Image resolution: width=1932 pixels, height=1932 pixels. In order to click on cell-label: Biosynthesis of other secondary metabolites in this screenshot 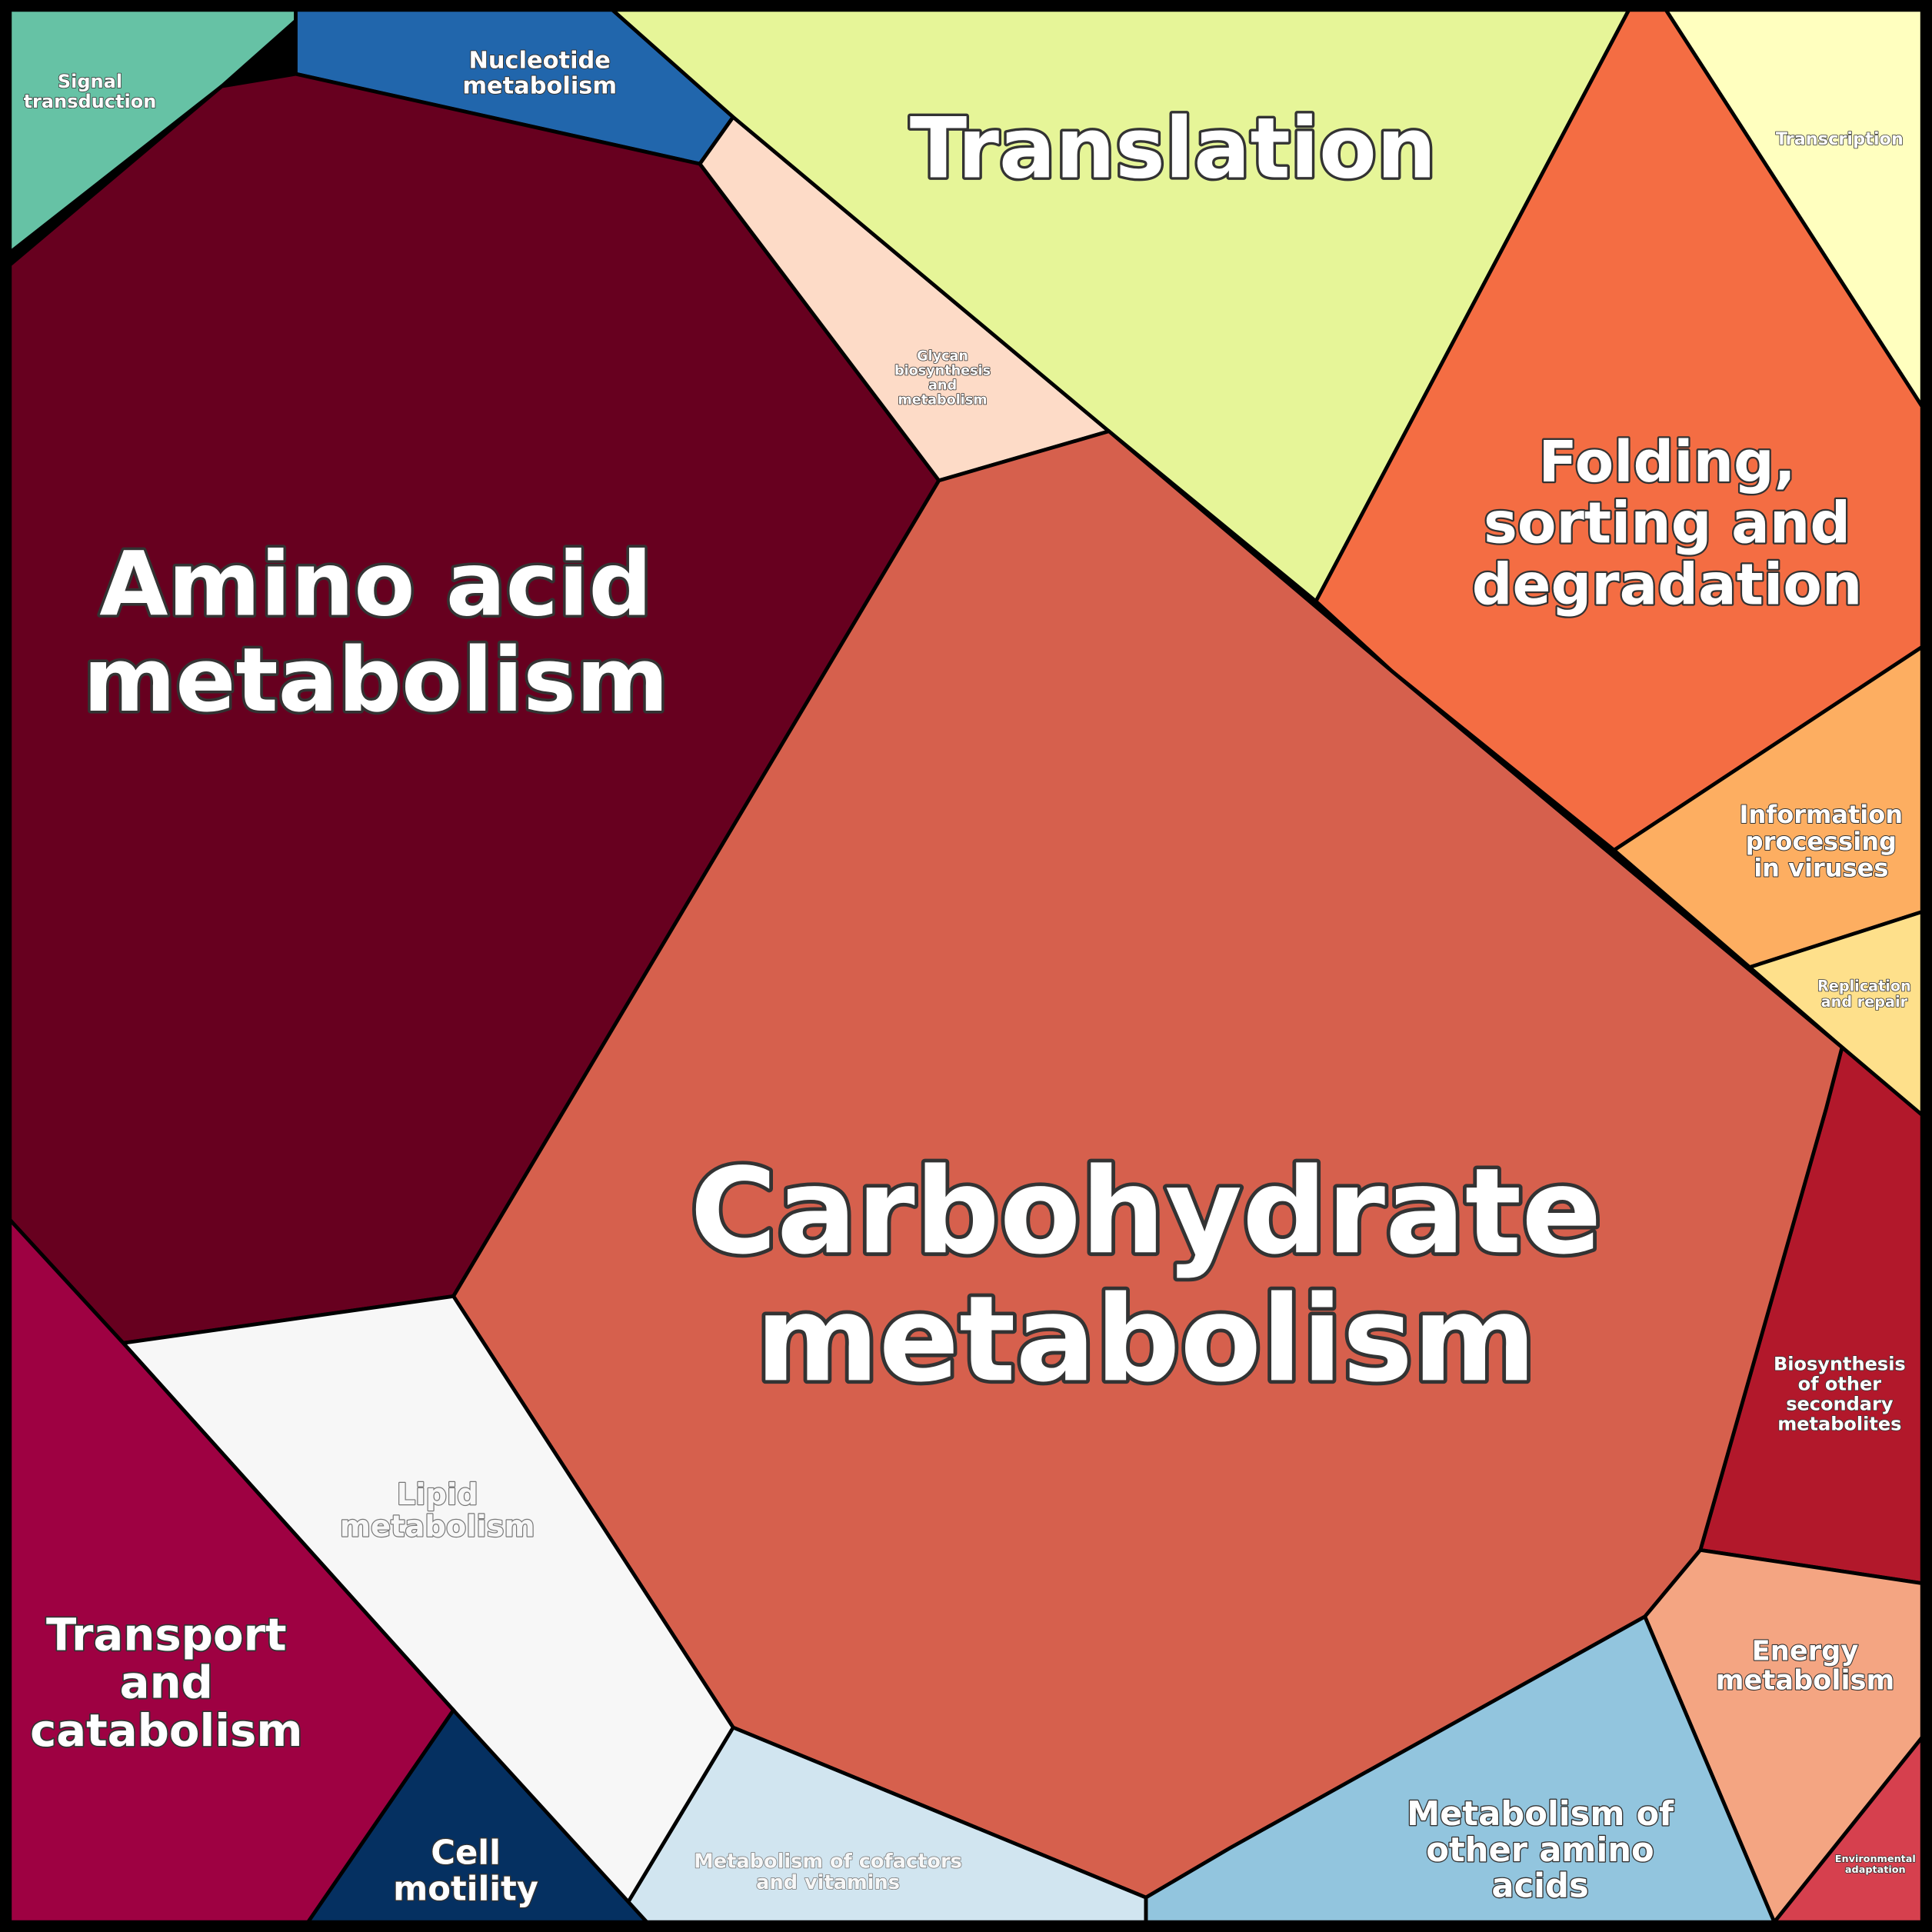, I will do `click(1840, 1394)`.